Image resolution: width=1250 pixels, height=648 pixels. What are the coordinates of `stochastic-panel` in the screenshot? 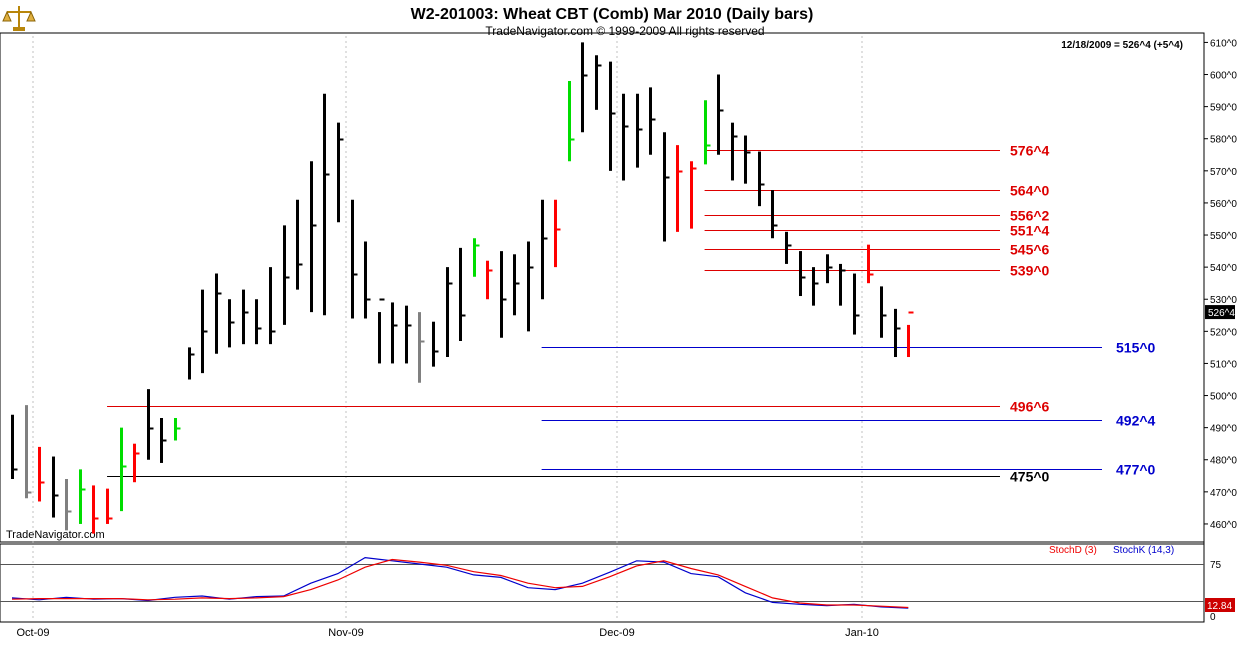 It's located at (602, 583).